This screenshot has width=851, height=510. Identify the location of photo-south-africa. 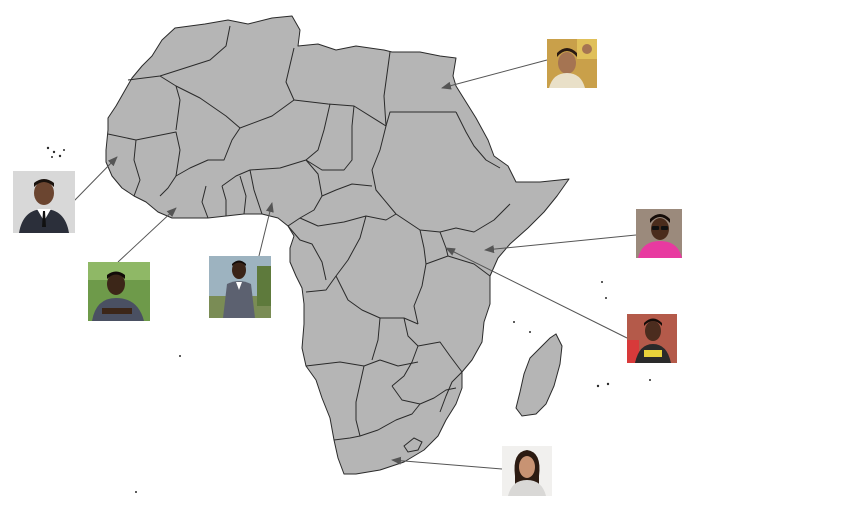
(527, 471).